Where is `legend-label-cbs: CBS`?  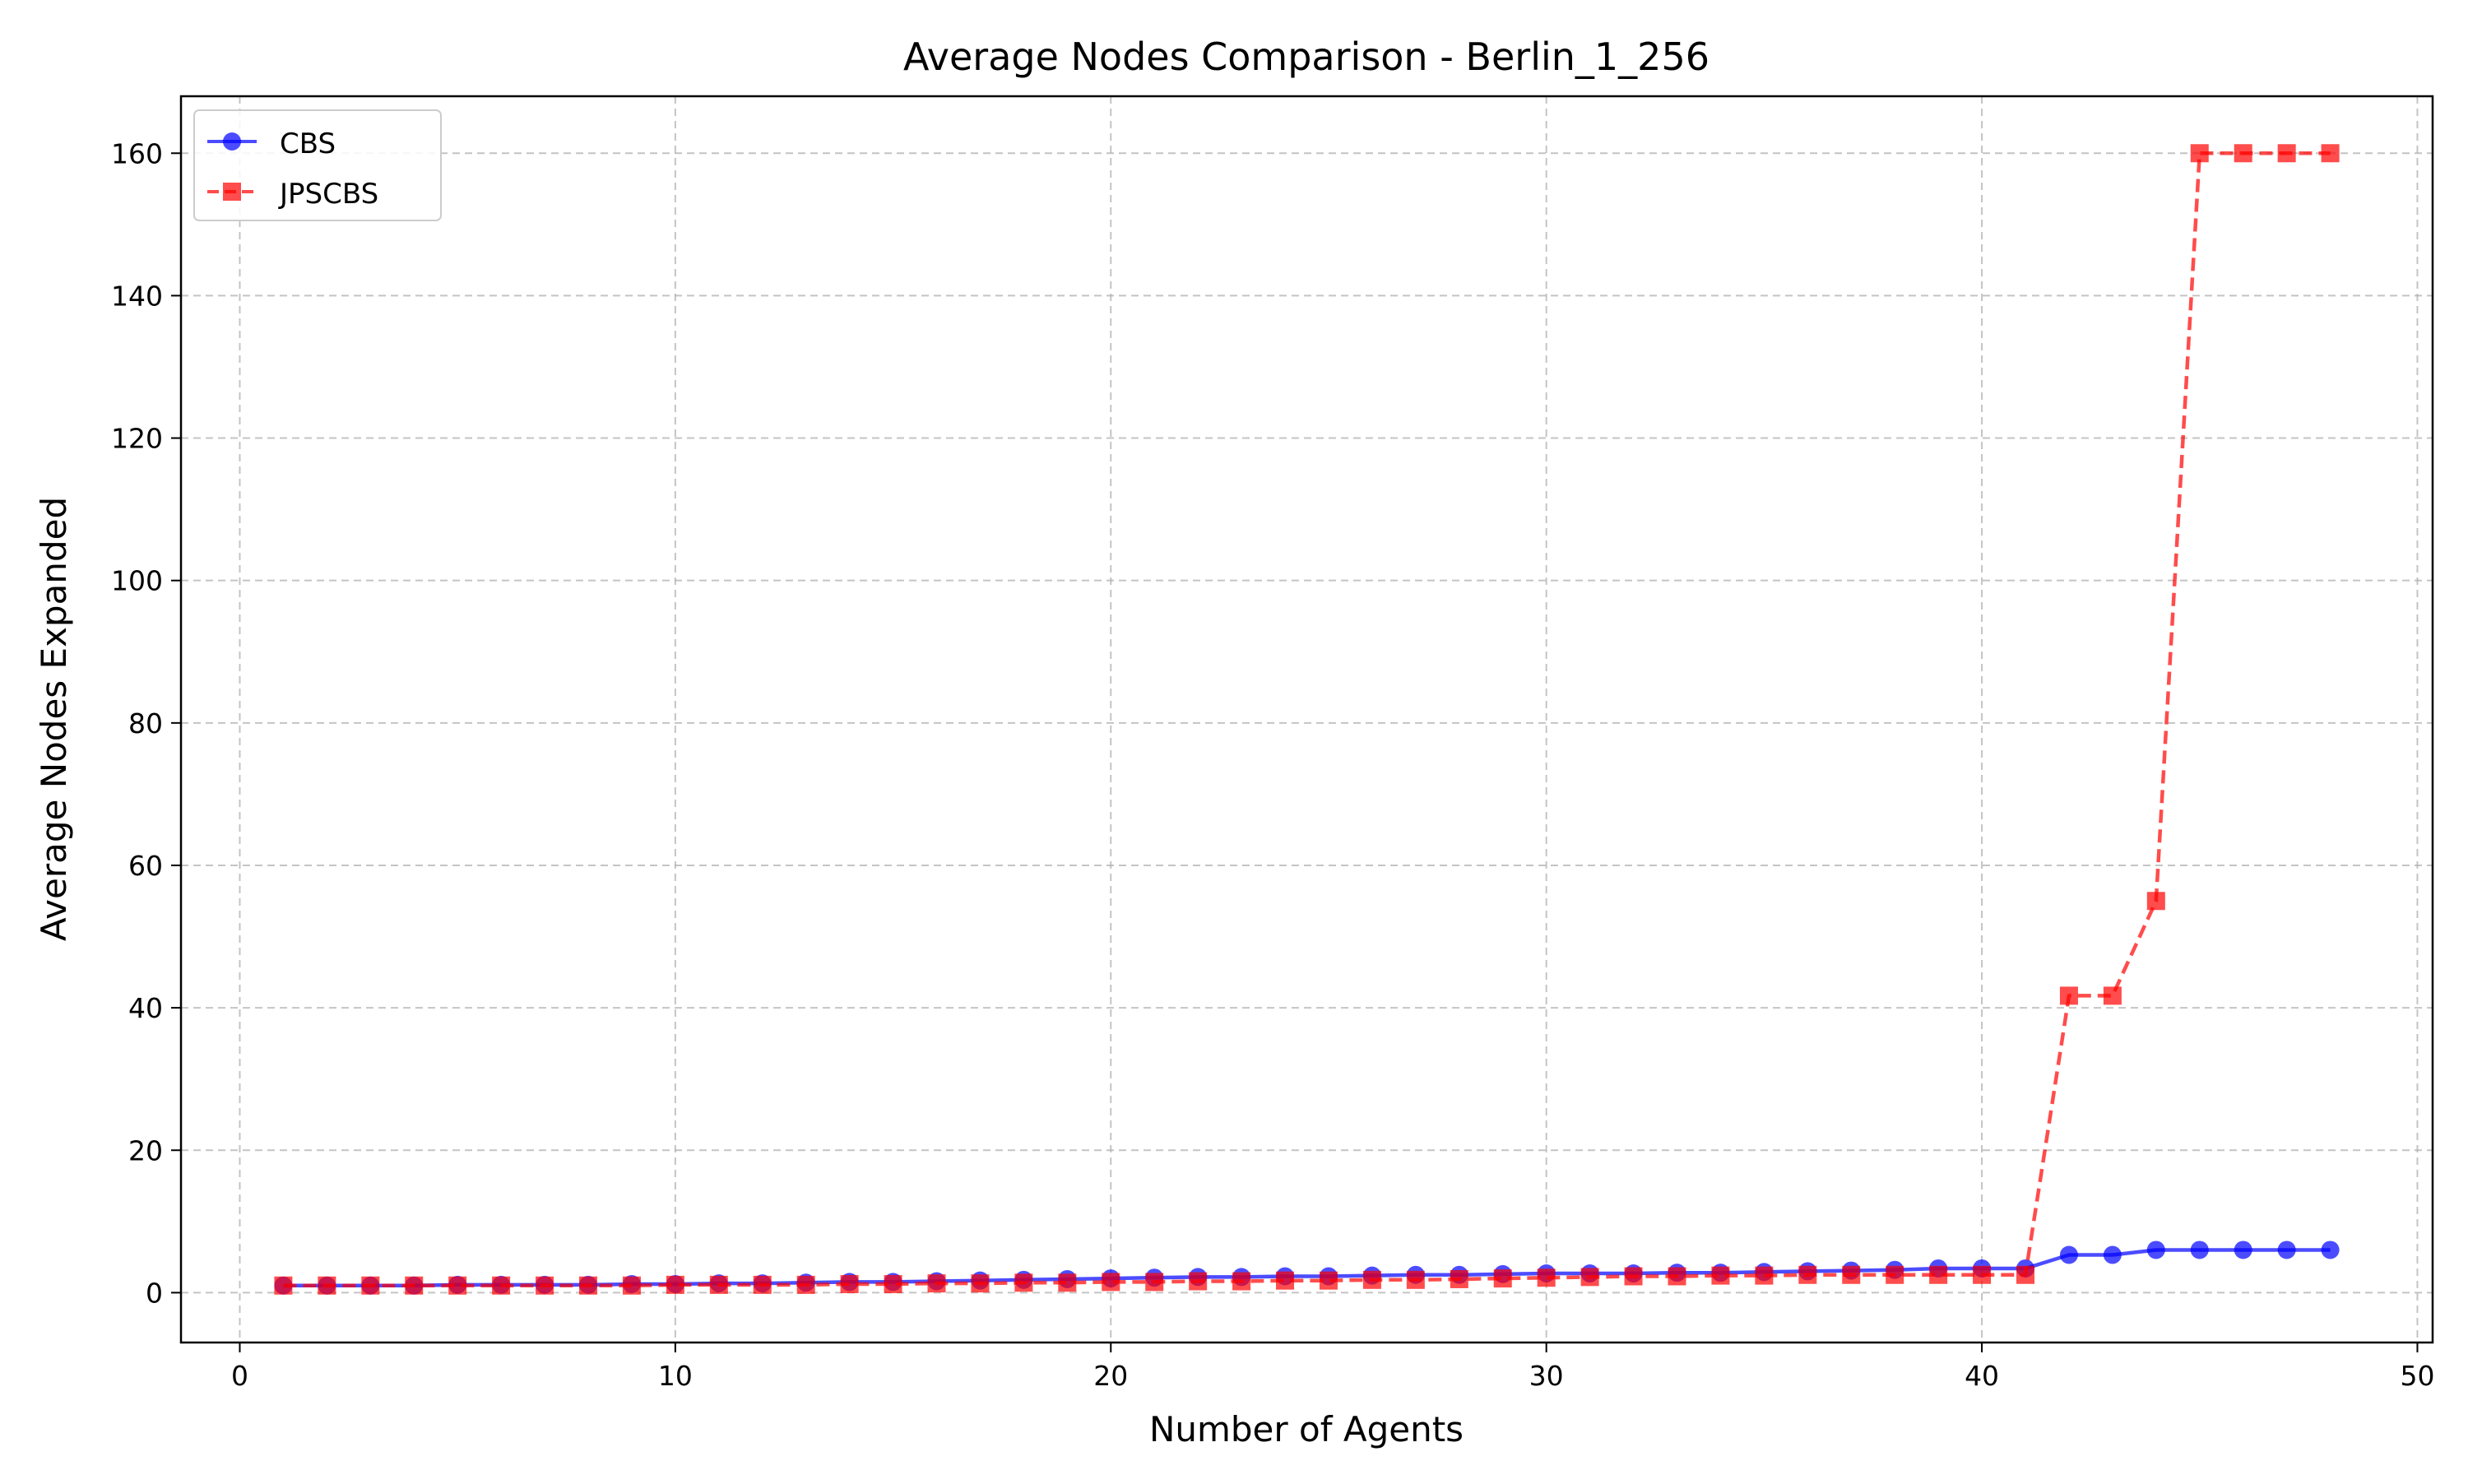 legend-label-cbs: CBS is located at coordinates (308, 144).